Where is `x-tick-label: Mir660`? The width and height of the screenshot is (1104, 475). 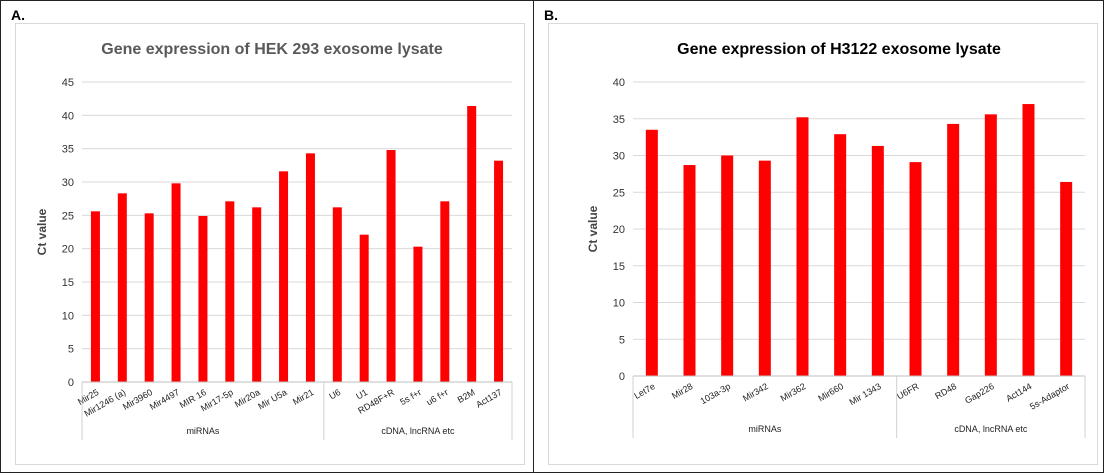
x-tick-label: Mir660 is located at coordinates (830, 392).